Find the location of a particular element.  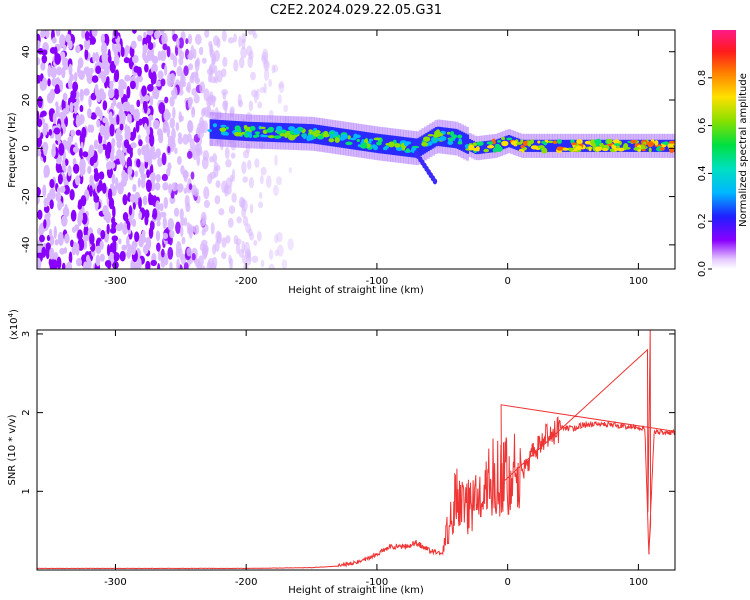

spectrogram-xlabel: Height of straight line (km) is located at coordinates (356, 290).